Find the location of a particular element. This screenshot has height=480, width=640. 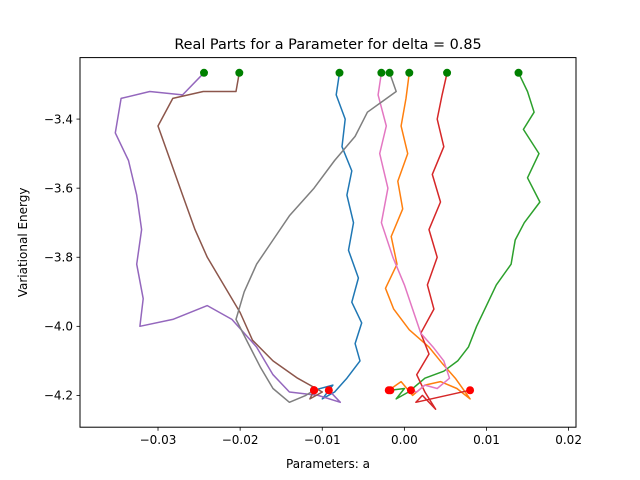

x-tick-label: 0.02 is located at coordinates (568, 440).